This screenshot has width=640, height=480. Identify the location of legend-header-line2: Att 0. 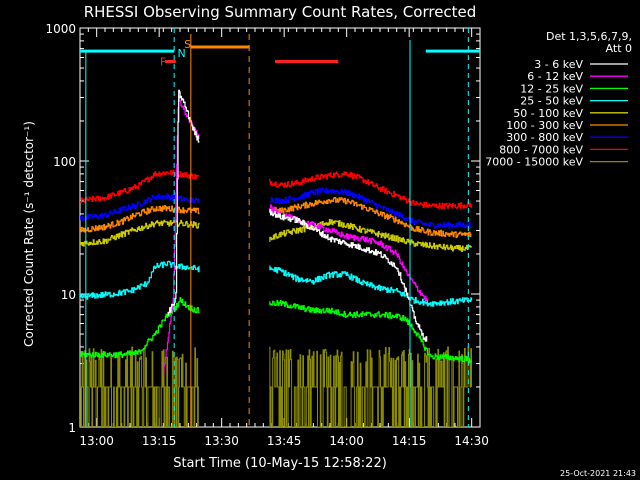
(619, 48).